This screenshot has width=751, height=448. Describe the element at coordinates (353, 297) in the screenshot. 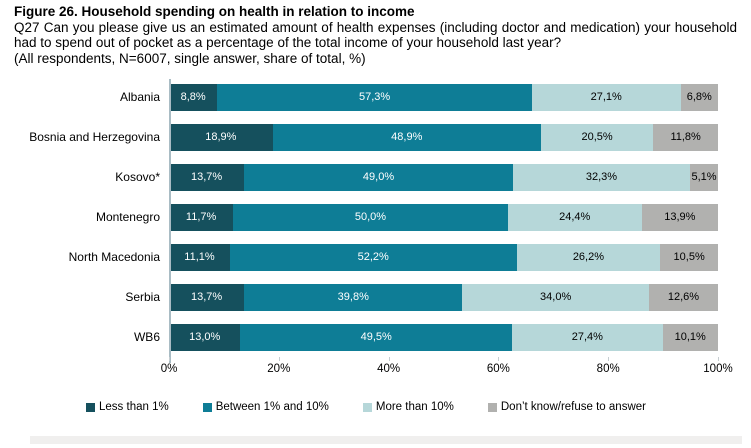

I see `bar-segment: 39,8%` at that location.